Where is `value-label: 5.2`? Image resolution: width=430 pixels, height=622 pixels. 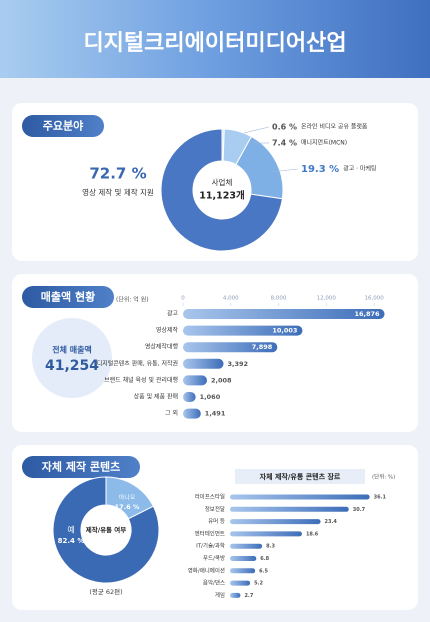
value-label: 5.2 is located at coordinates (258, 584).